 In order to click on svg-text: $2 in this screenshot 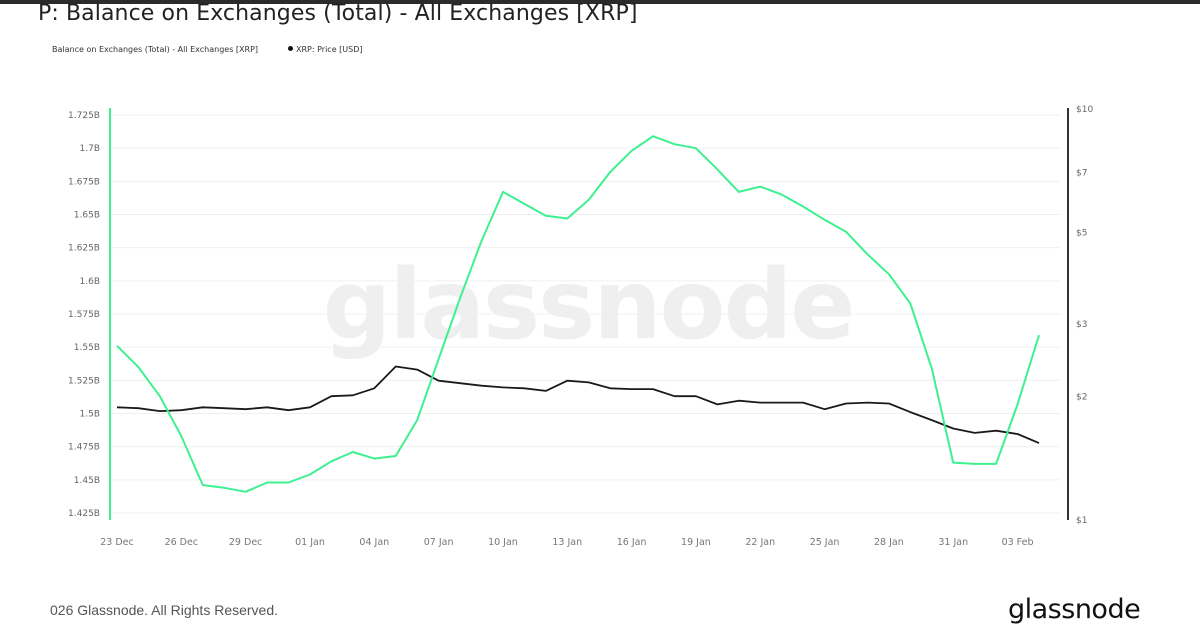, I will do `click(1081, 397)`.